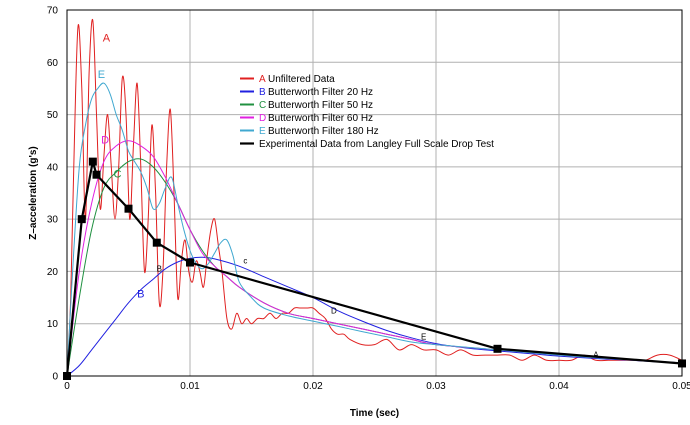  I want to click on x-axis-title: Time (sec), so click(374, 413).